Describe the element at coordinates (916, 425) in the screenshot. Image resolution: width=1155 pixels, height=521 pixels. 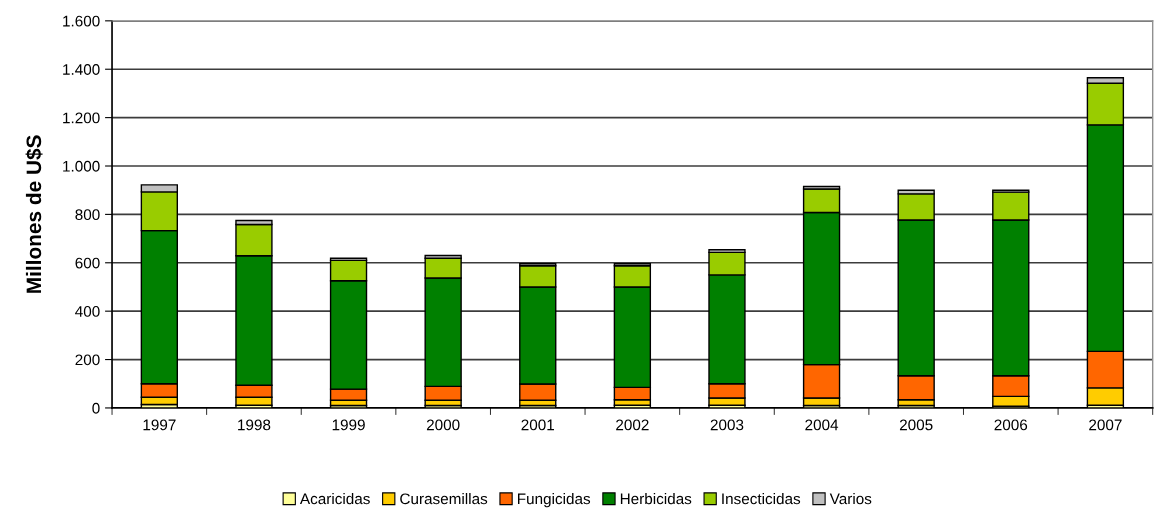
I see `x-tick-label: 2005` at that location.